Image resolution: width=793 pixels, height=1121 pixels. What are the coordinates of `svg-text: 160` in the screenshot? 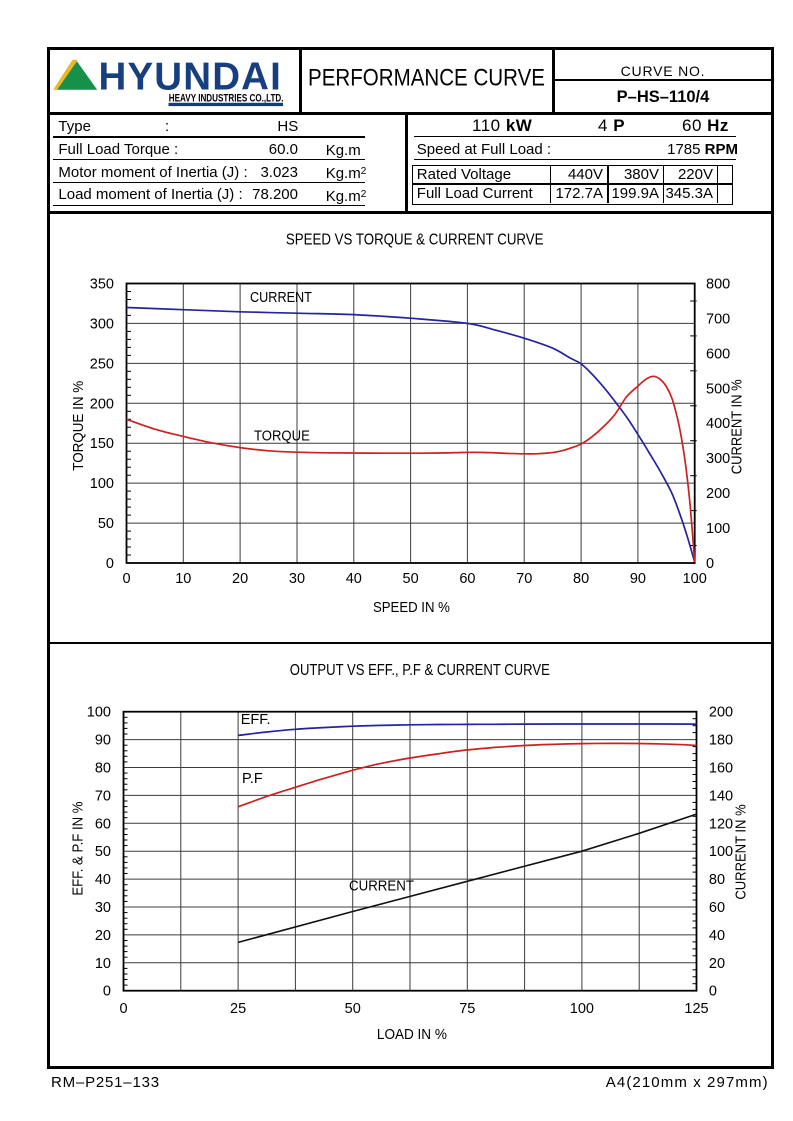 It's located at (721, 769).